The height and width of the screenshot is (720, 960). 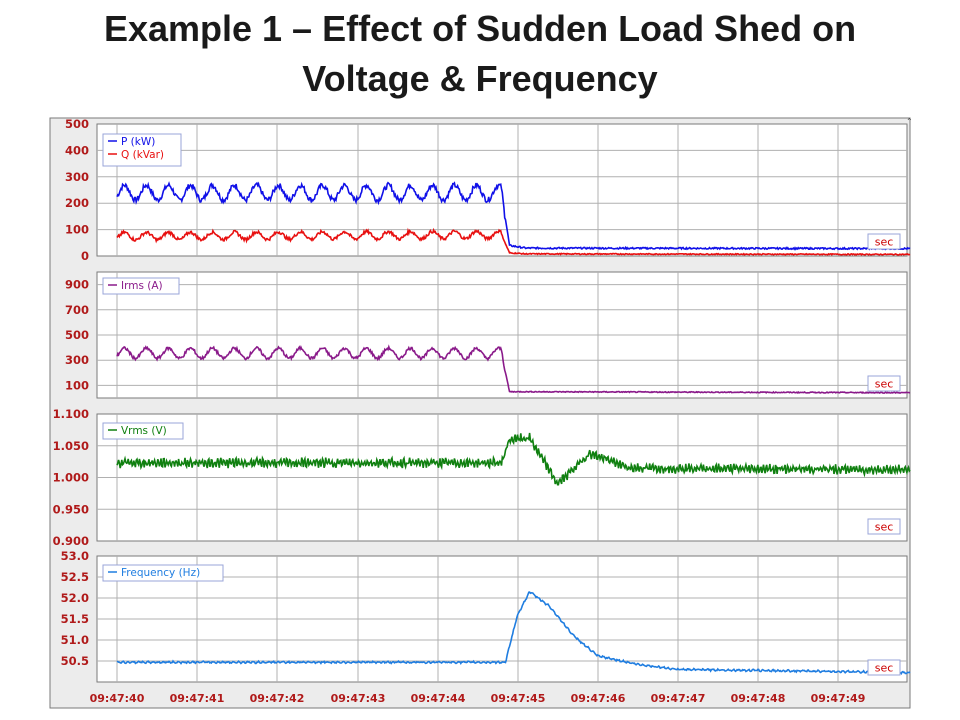 I want to click on y-tick-label: 0.900, so click(x=71, y=541).